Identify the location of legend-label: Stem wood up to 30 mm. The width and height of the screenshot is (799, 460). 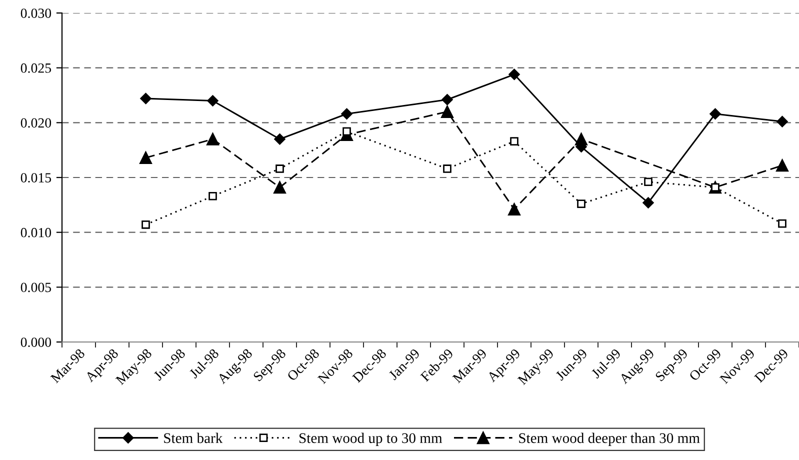
(370, 439).